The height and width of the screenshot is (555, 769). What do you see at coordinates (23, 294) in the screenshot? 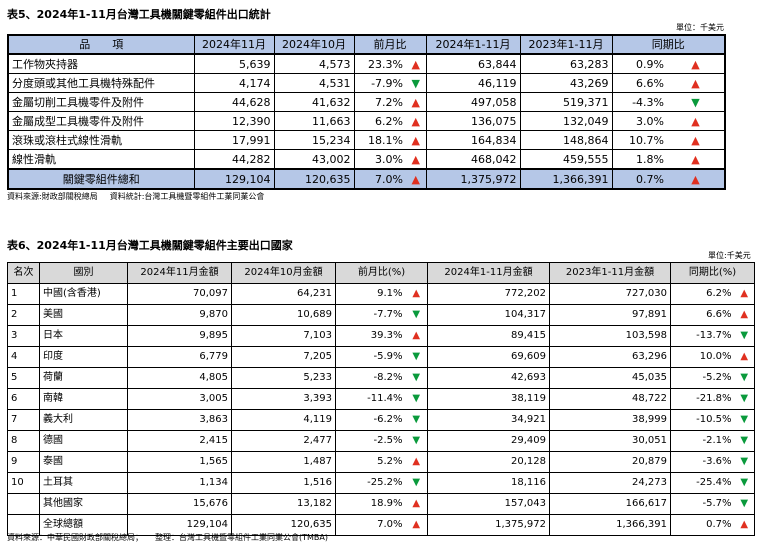
I see `rank-value: 1` at bounding box center [23, 294].